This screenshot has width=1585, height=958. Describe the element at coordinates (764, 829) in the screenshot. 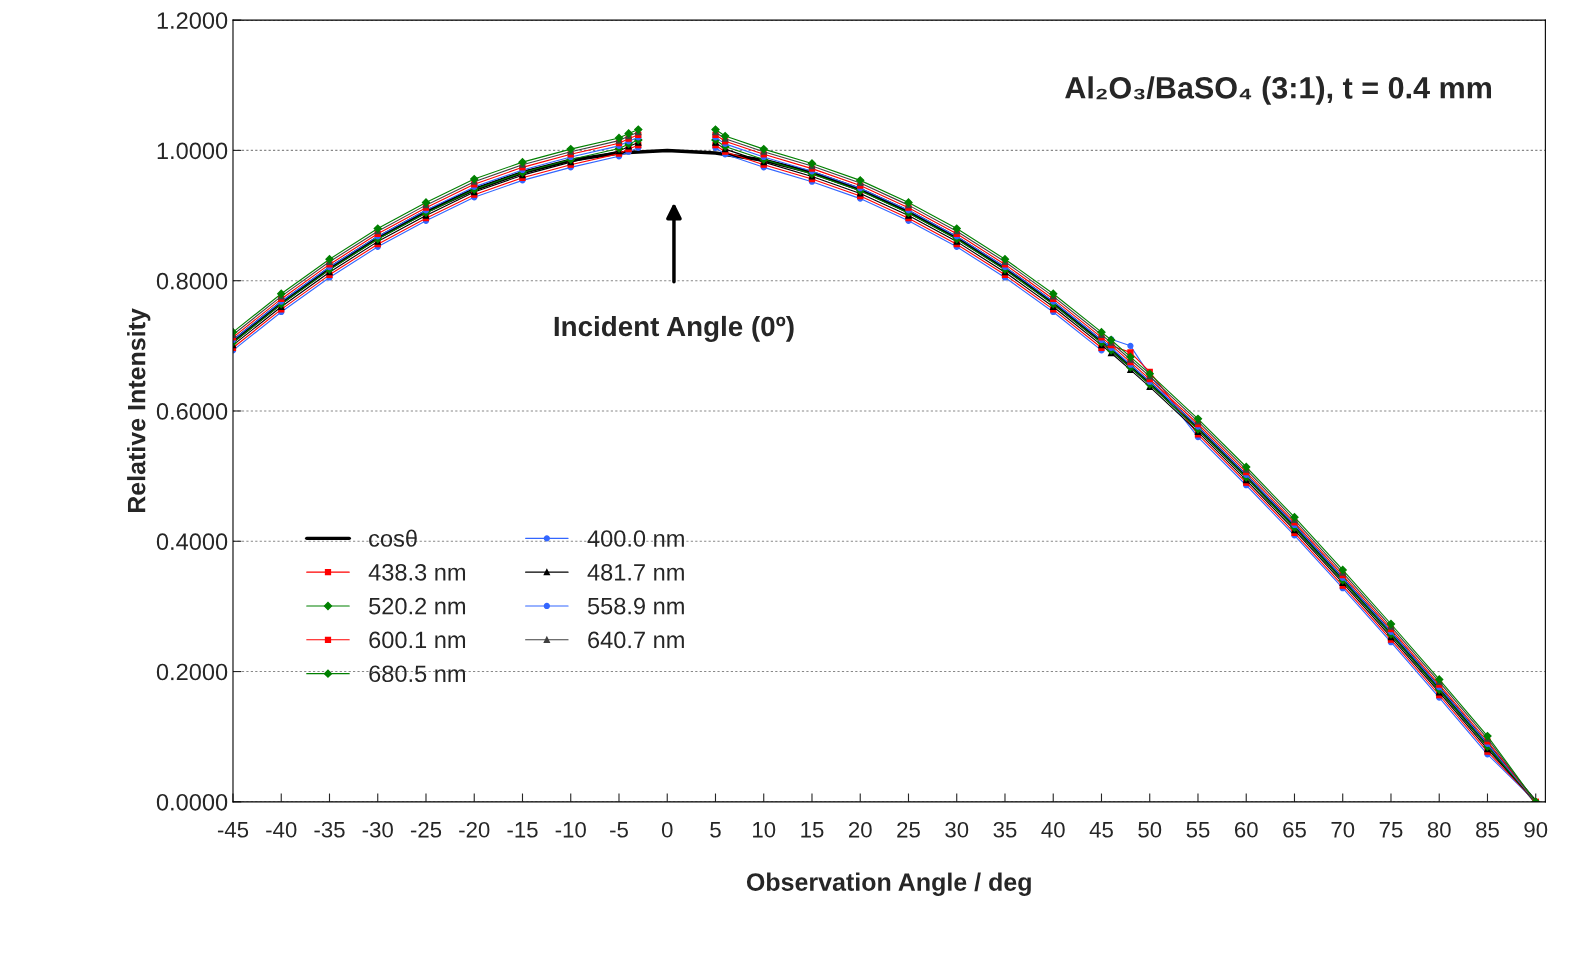

I see `x-tick-label: 10` at that location.